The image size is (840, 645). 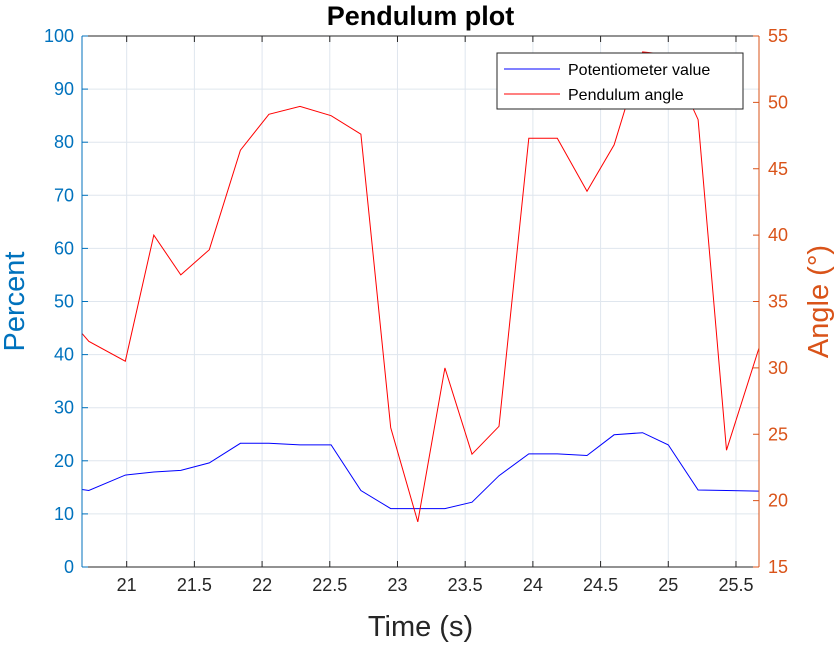 What do you see at coordinates (465, 585) in the screenshot?
I see `x-tick-label: 23.5` at bounding box center [465, 585].